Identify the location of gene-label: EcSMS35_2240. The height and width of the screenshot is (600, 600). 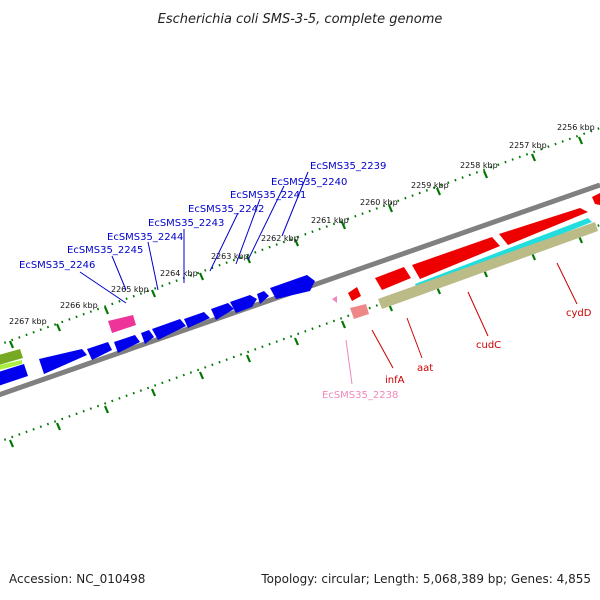
(309, 182).